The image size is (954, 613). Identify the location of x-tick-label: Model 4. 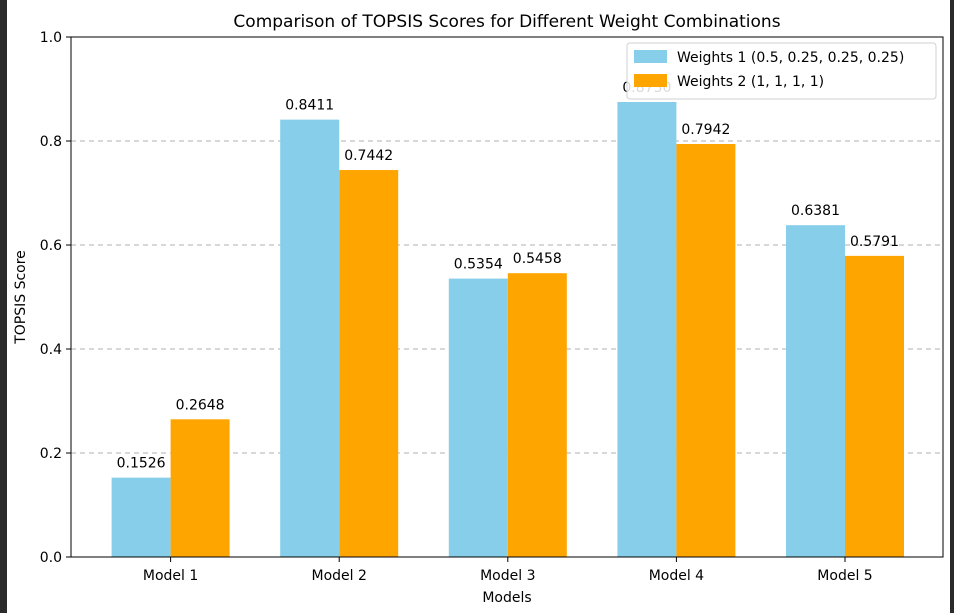
(676, 576).